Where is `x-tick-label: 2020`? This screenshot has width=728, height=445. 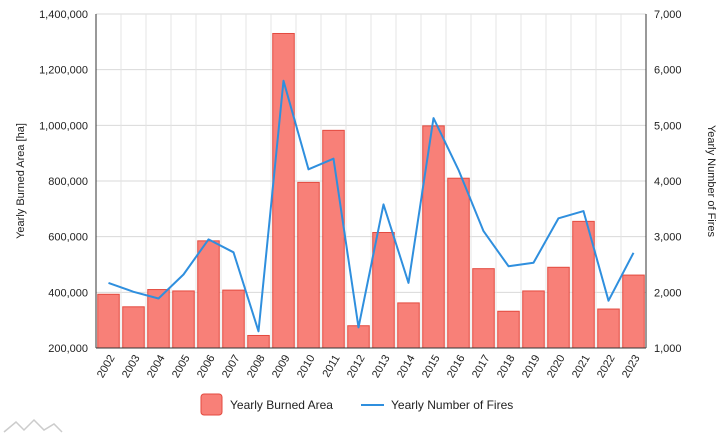
x-tick-label: 2020 is located at coordinates (556, 366).